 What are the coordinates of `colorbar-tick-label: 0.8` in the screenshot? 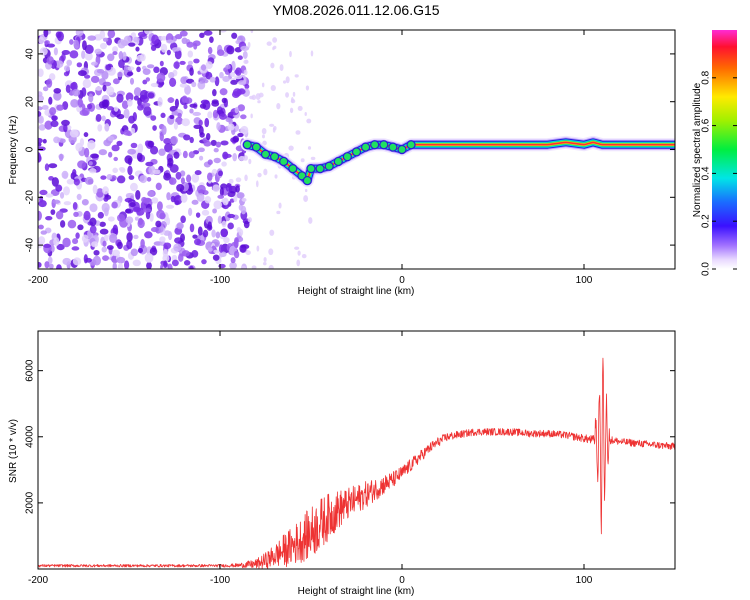 It's located at (706, 77).